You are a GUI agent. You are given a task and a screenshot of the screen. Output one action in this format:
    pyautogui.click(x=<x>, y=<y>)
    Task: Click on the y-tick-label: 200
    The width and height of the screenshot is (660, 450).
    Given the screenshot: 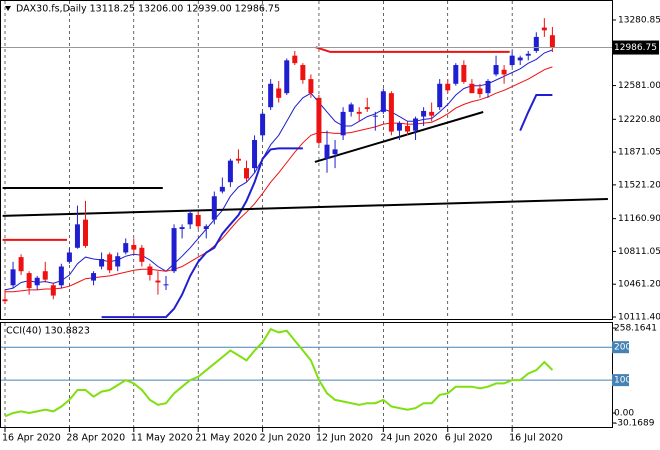 What is the action you would take?
    pyautogui.click(x=622, y=348)
    